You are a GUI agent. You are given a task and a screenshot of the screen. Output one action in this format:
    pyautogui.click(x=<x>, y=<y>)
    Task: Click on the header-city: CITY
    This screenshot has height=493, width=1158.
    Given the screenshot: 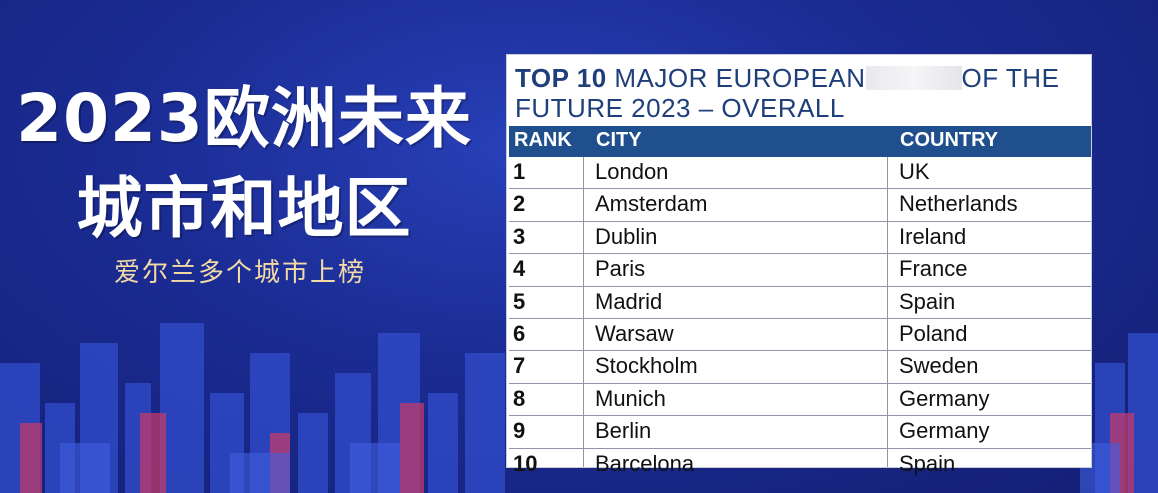 What is the action you would take?
    pyautogui.click(x=619, y=140)
    